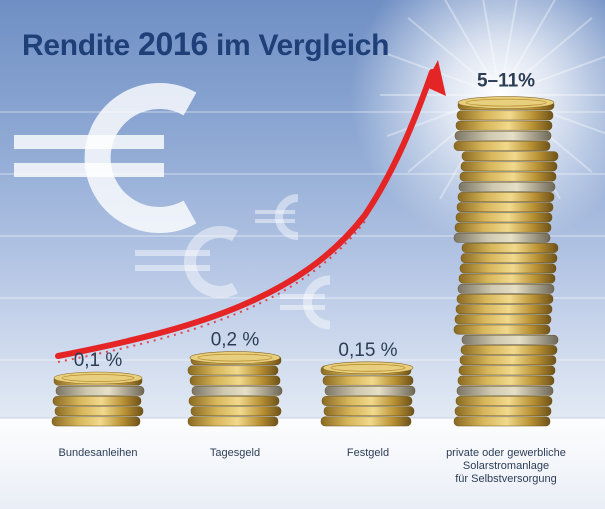 The image size is (605, 509). Describe the element at coordinates (98, 360) in the screenshot. I see `value-label: 0,1 %` at that location.